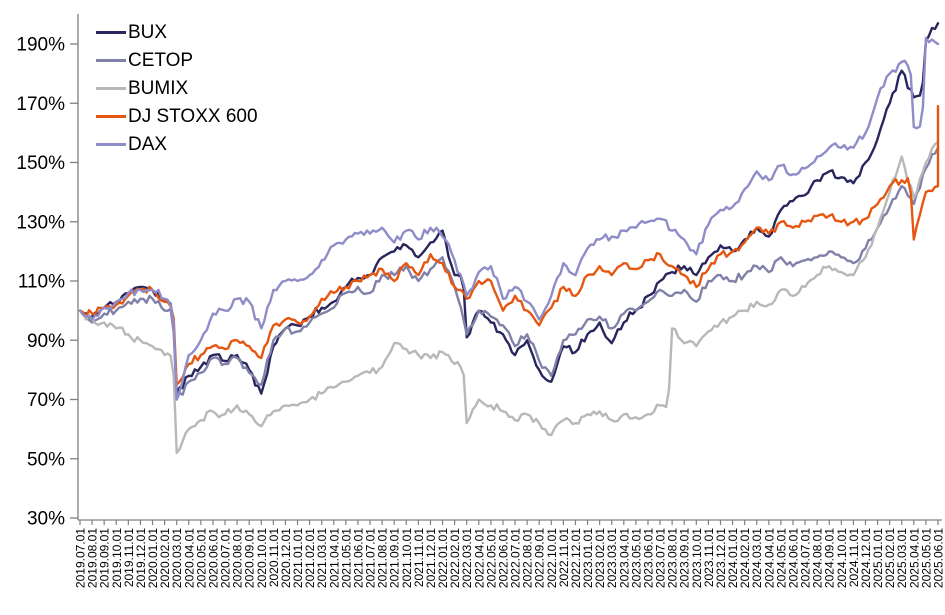 The width and height of the screenshot is (945, 615). Describe the element at coordinates (129, 557) in the screenshot. I see `x-tick-label: 2019.11.01` at that location.